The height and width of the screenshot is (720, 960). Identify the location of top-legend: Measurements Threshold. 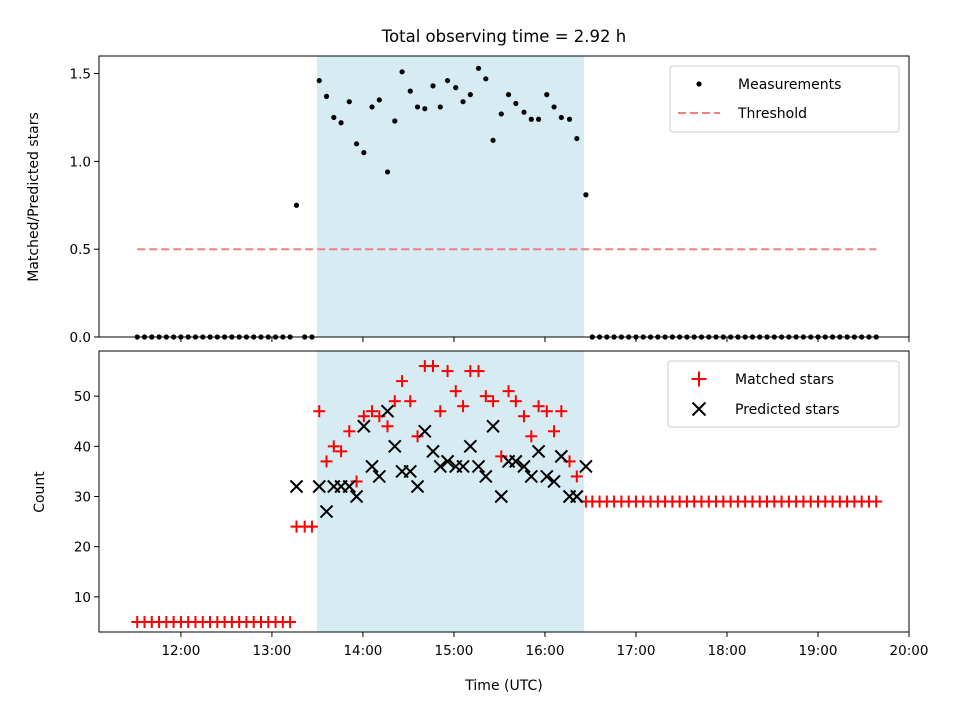
(784, 99).